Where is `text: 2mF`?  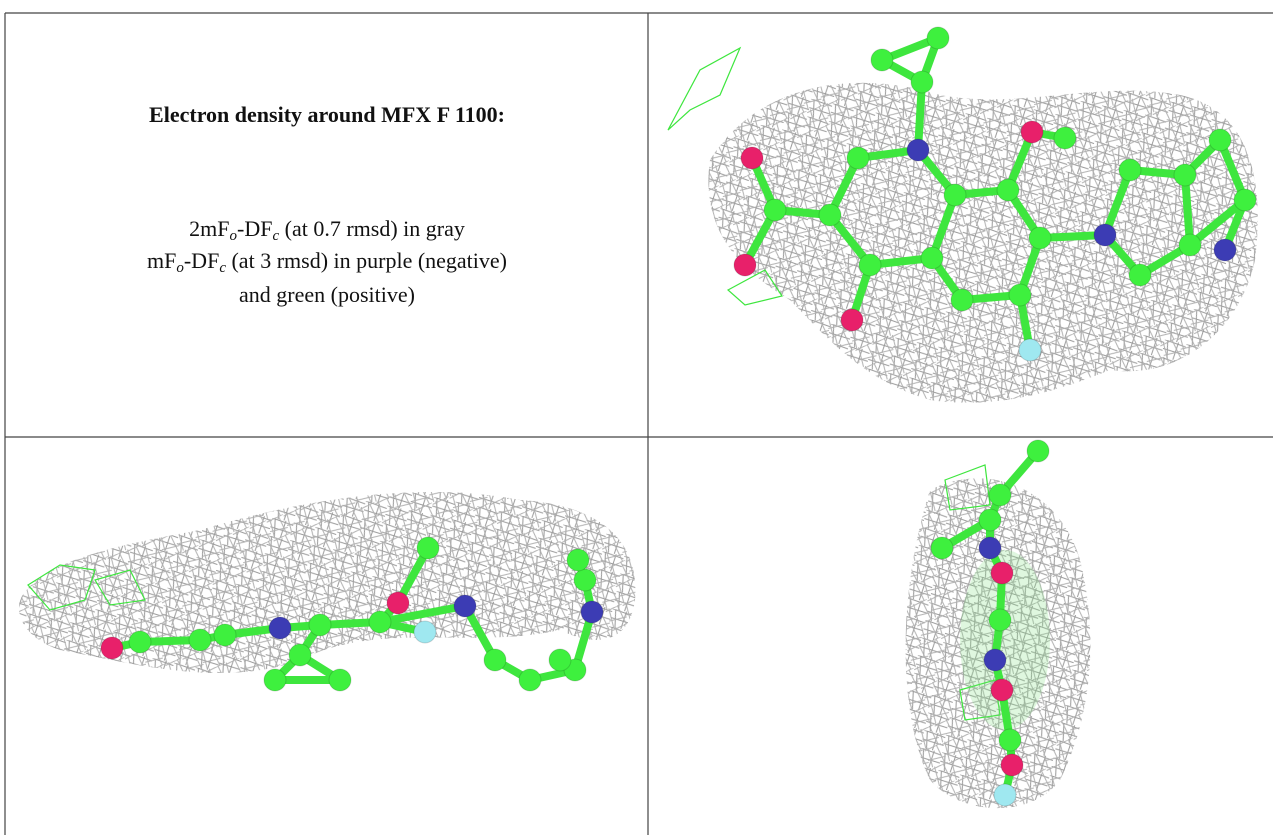 text: 2mF is located at coordinates (209, 228).